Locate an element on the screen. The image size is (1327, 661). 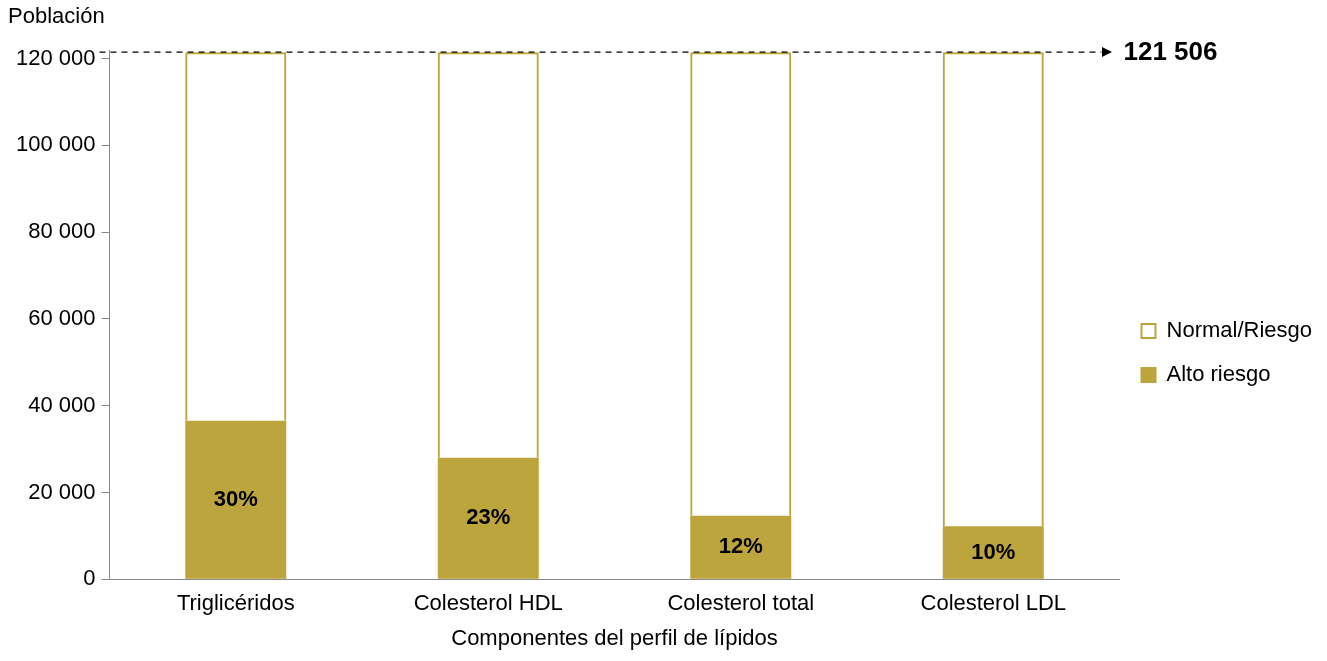
y-tick-label: 0 is located at coordinates (89, 578).